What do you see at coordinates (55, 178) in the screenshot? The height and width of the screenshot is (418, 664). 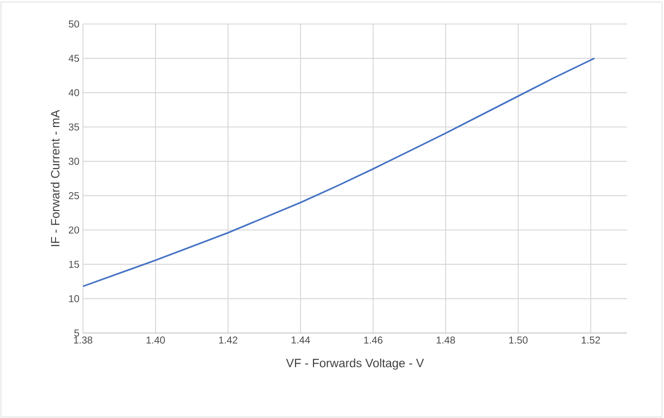 I see `y-axis-title: IF - Forward Current - mA` at bounding box center [55, 178].